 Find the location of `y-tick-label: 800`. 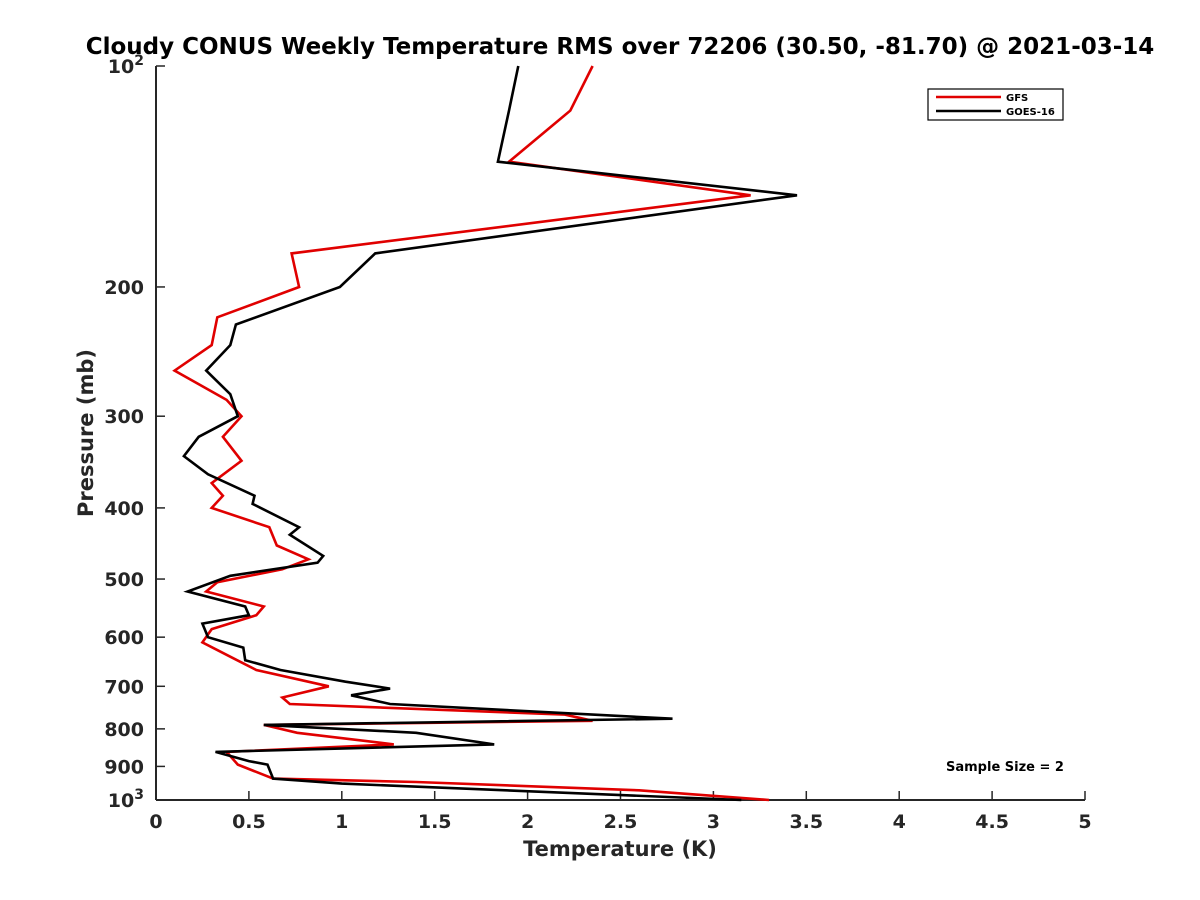

y-tick-label: 800 is located at coordinates (124, 730).